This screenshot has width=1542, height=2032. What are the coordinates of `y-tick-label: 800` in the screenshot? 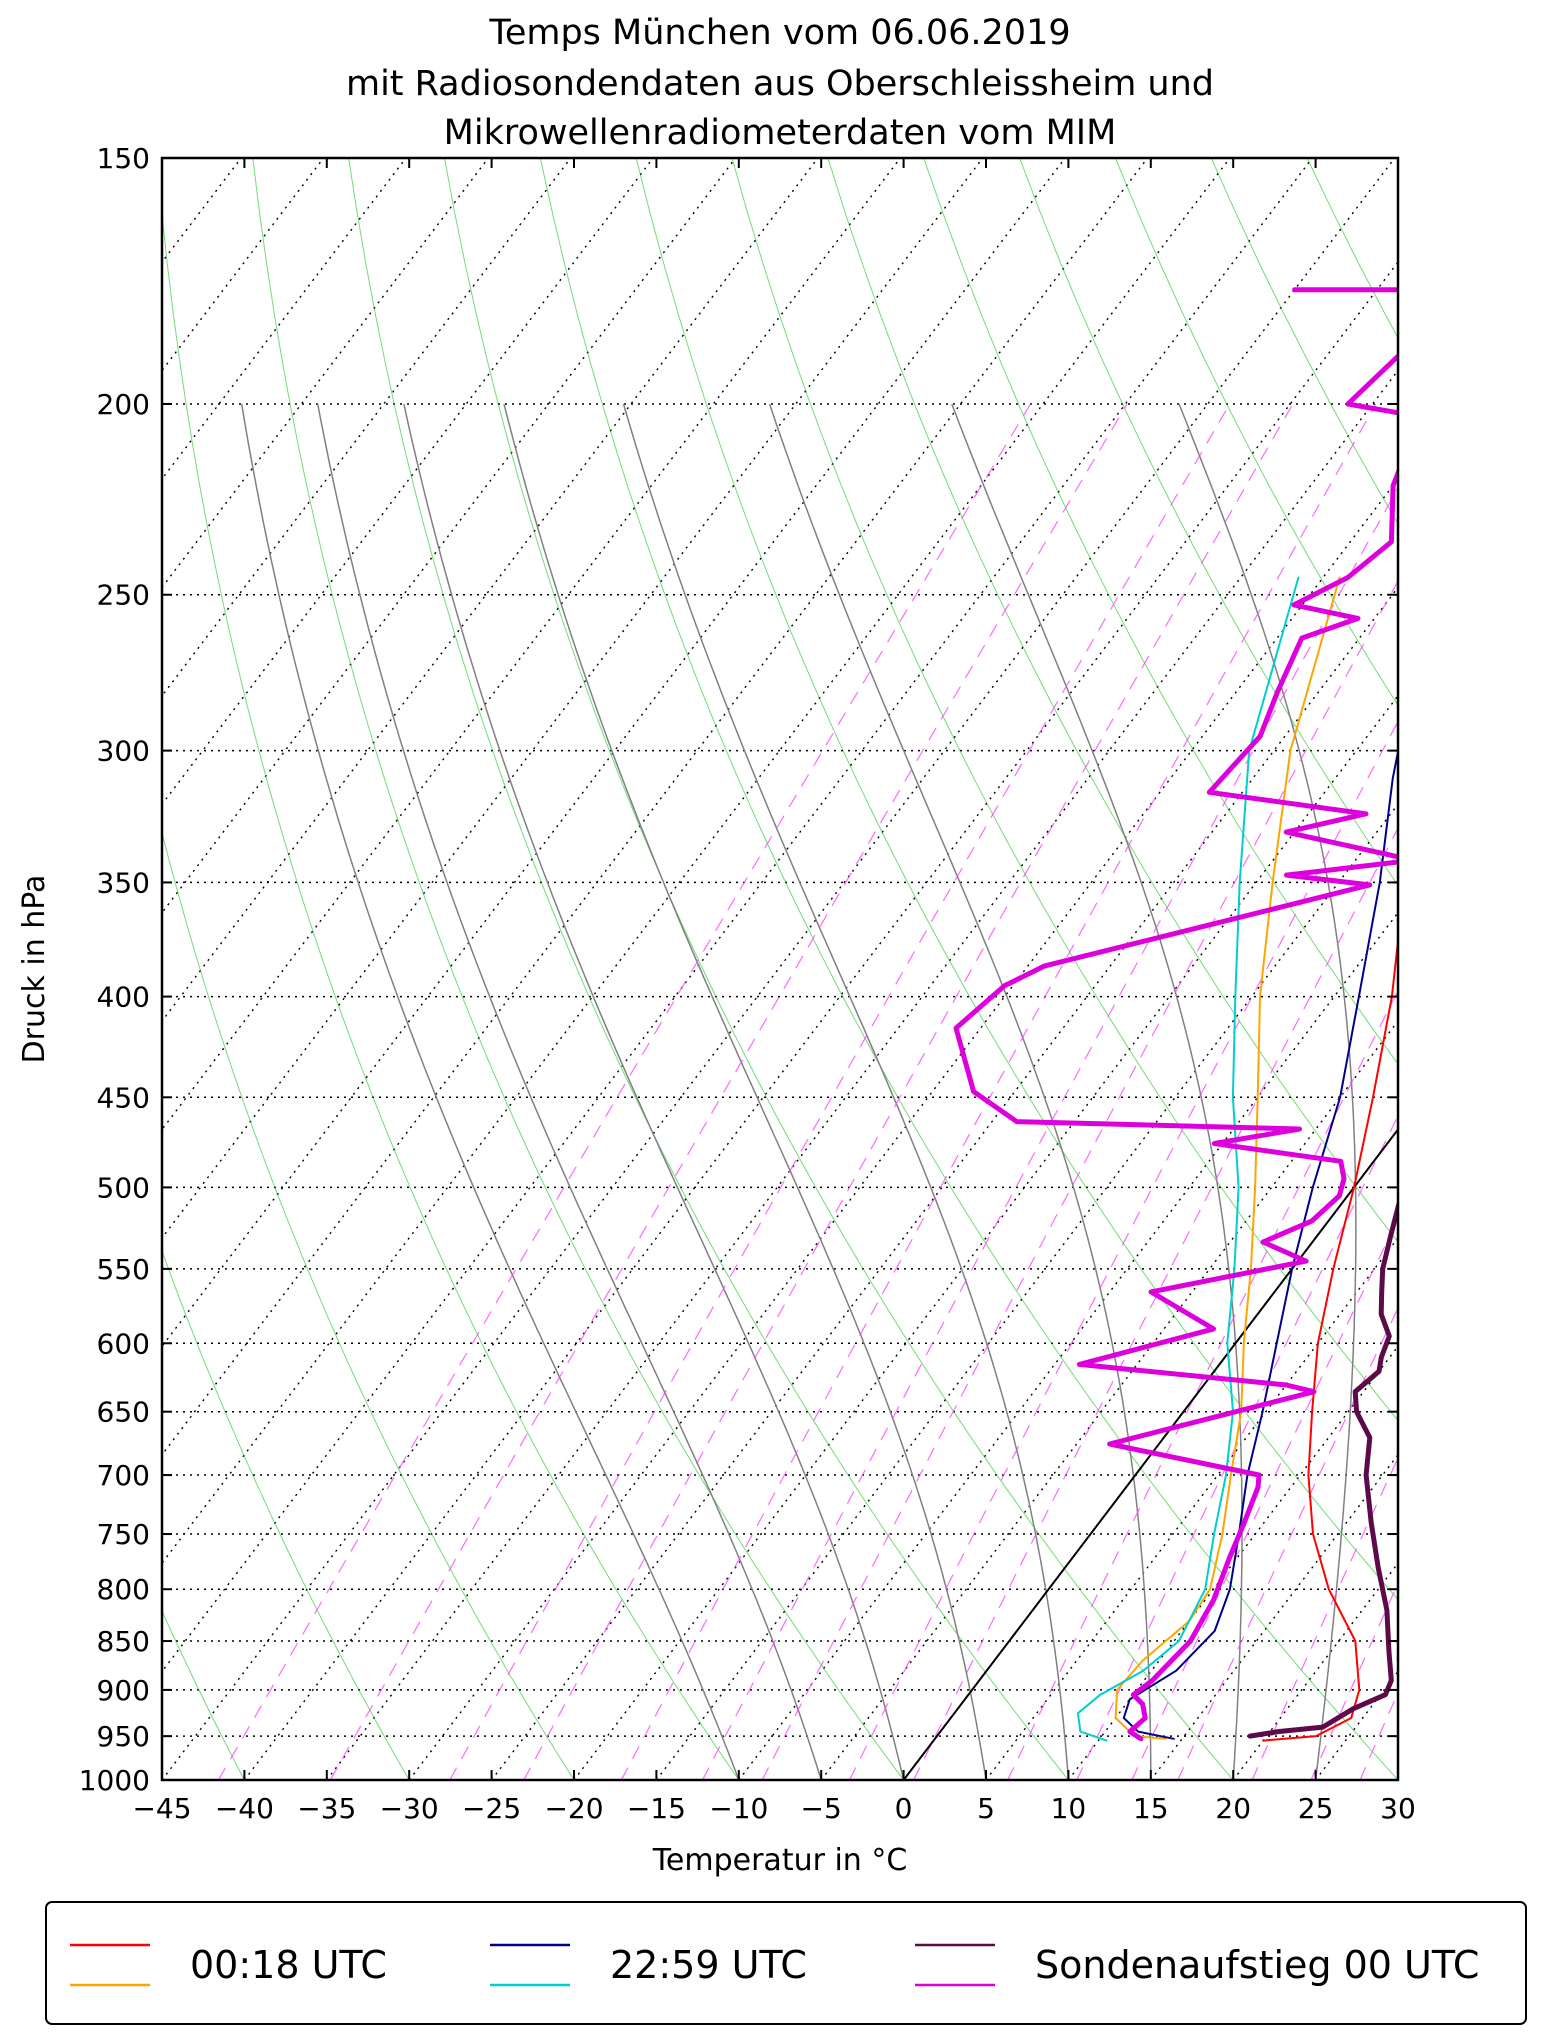 It's located at (123, 1589).